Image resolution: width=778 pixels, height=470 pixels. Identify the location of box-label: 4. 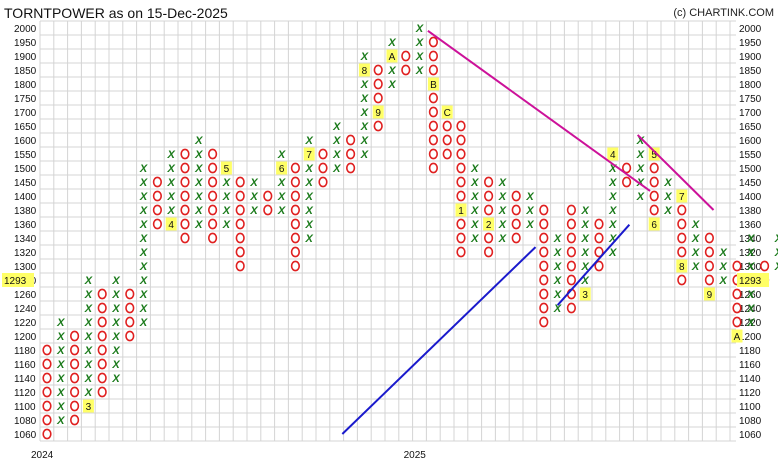
(613, 155).